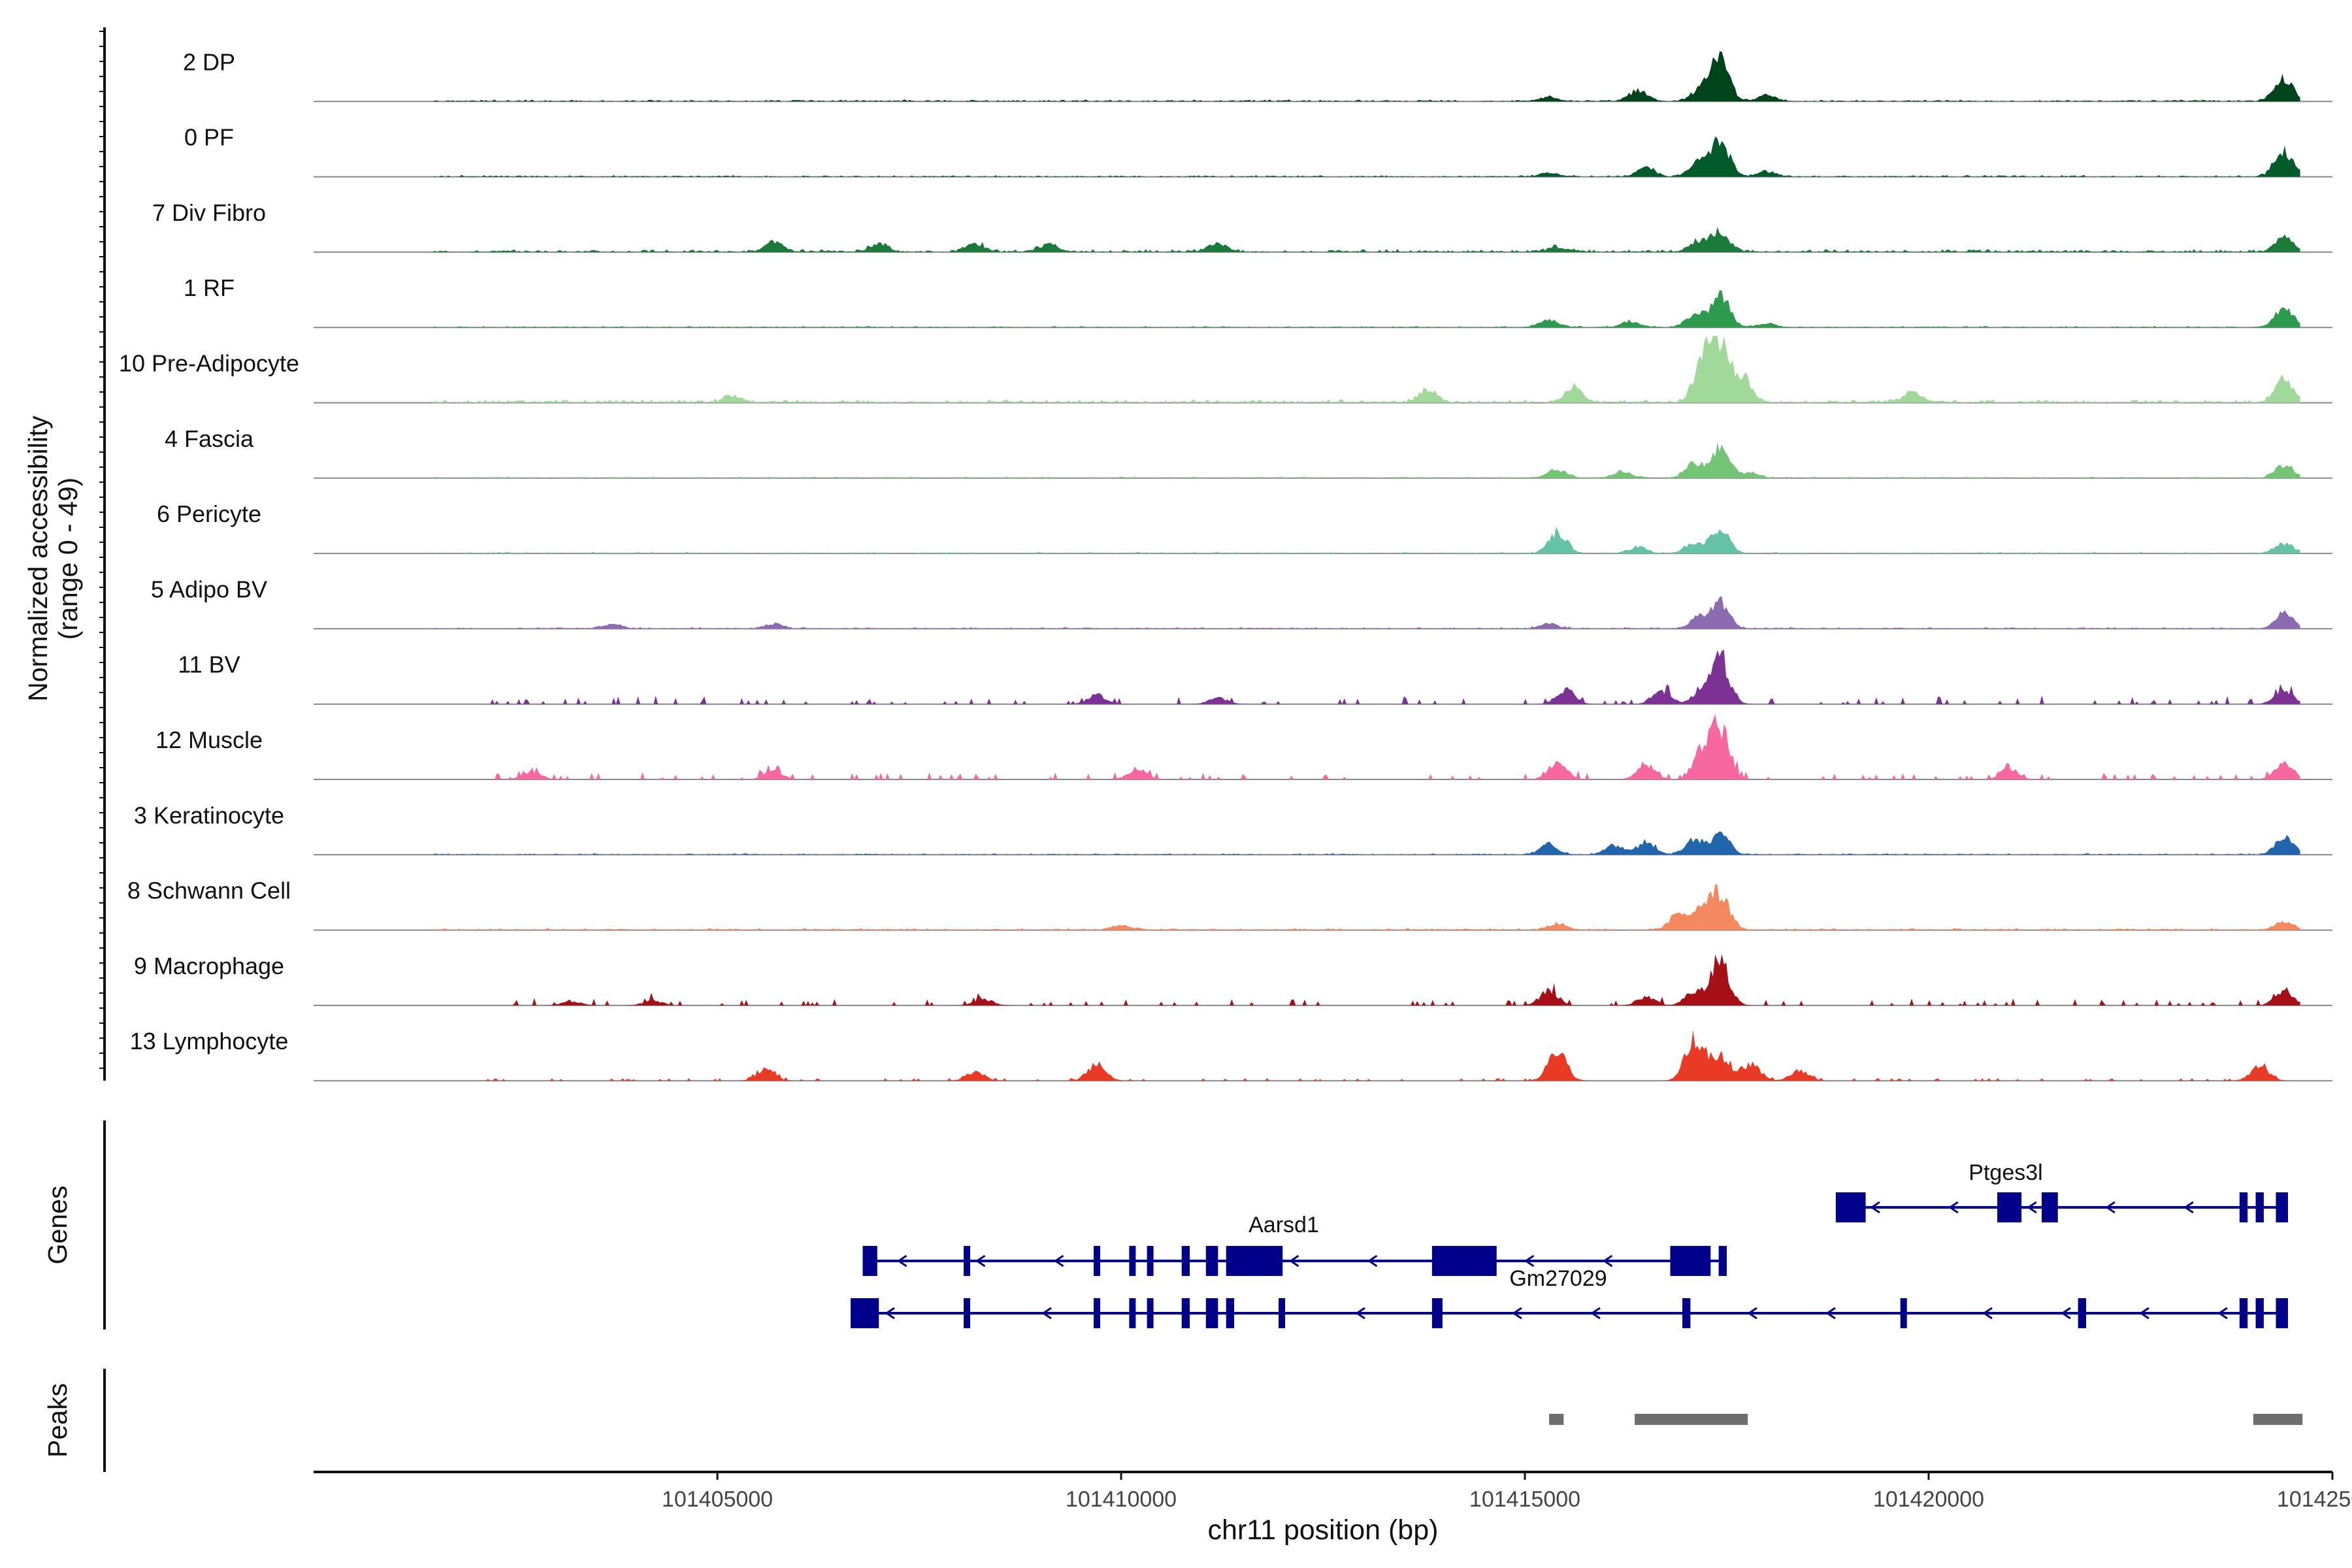 This screenshot has height=1568, width=2352. I want to click on track-label: 8 Schwann Cell, so click(209, 890).